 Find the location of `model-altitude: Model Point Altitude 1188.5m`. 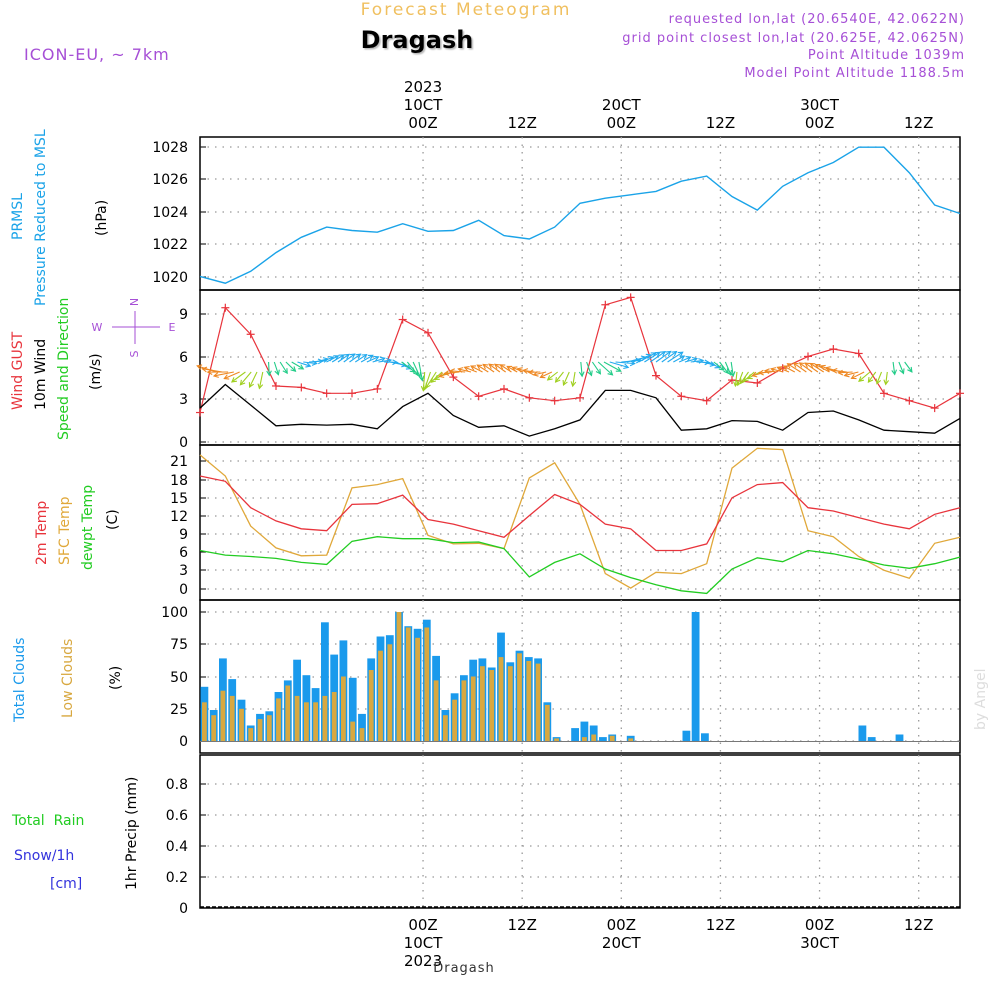

model-altitude: Model Point Altitude 1188.5m is located at coordinates (854, 73).